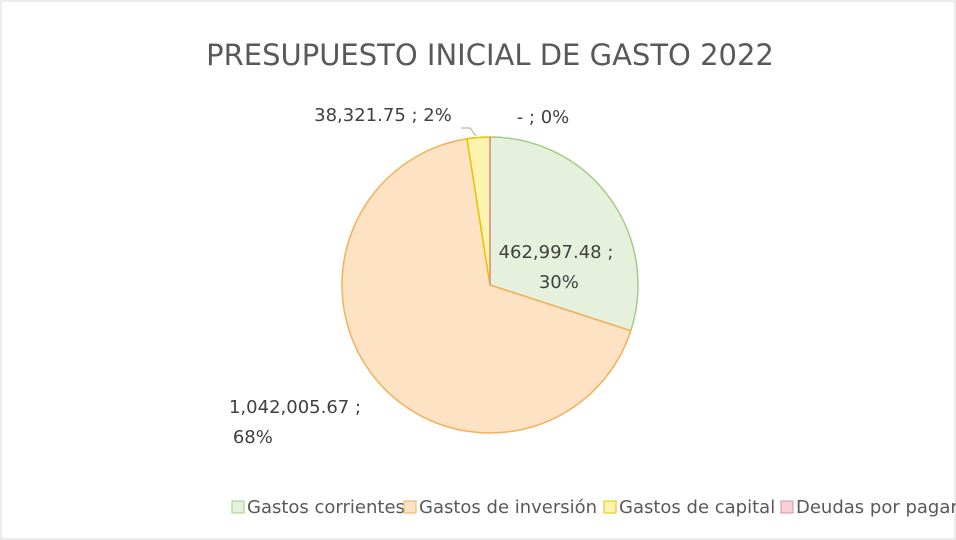 This screenshot has width=956, height=540. Describe the element at coordinates (556, 282) in the screenshot. I see `data-label-line: 30%` at that location.